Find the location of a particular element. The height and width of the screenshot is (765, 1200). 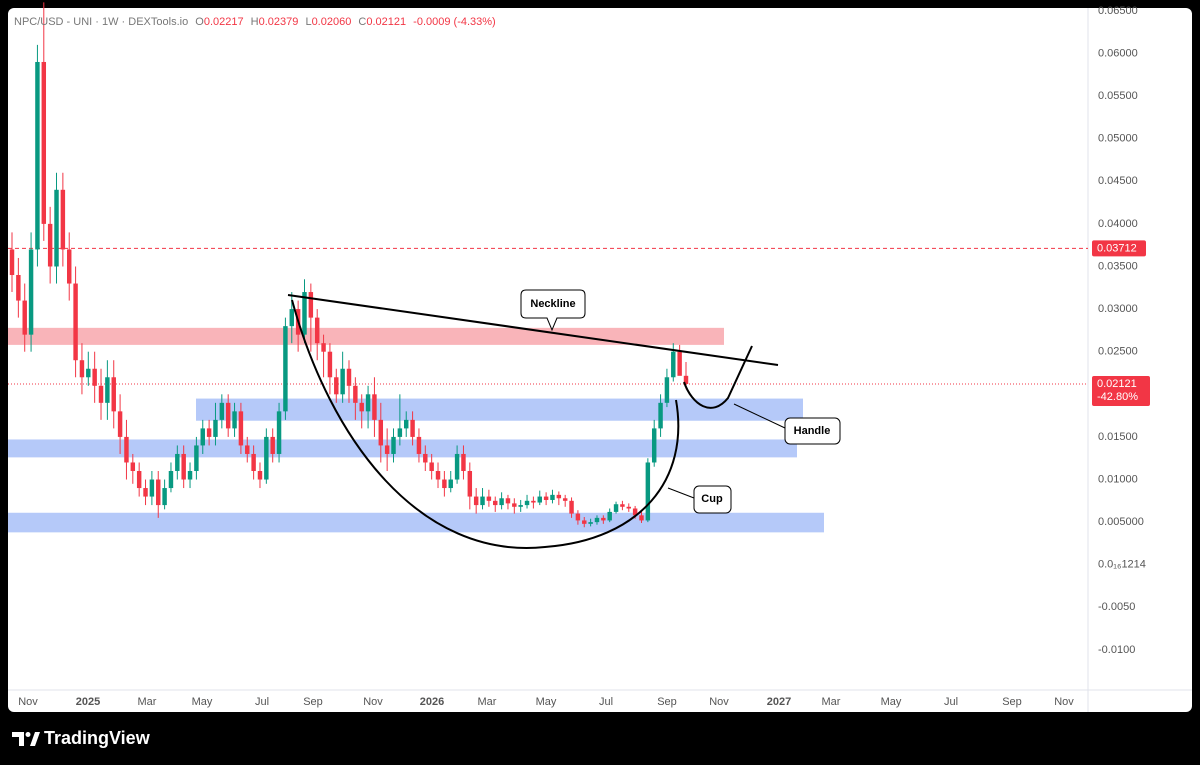

callout-label: Cup is located at coordinates (712, 499).